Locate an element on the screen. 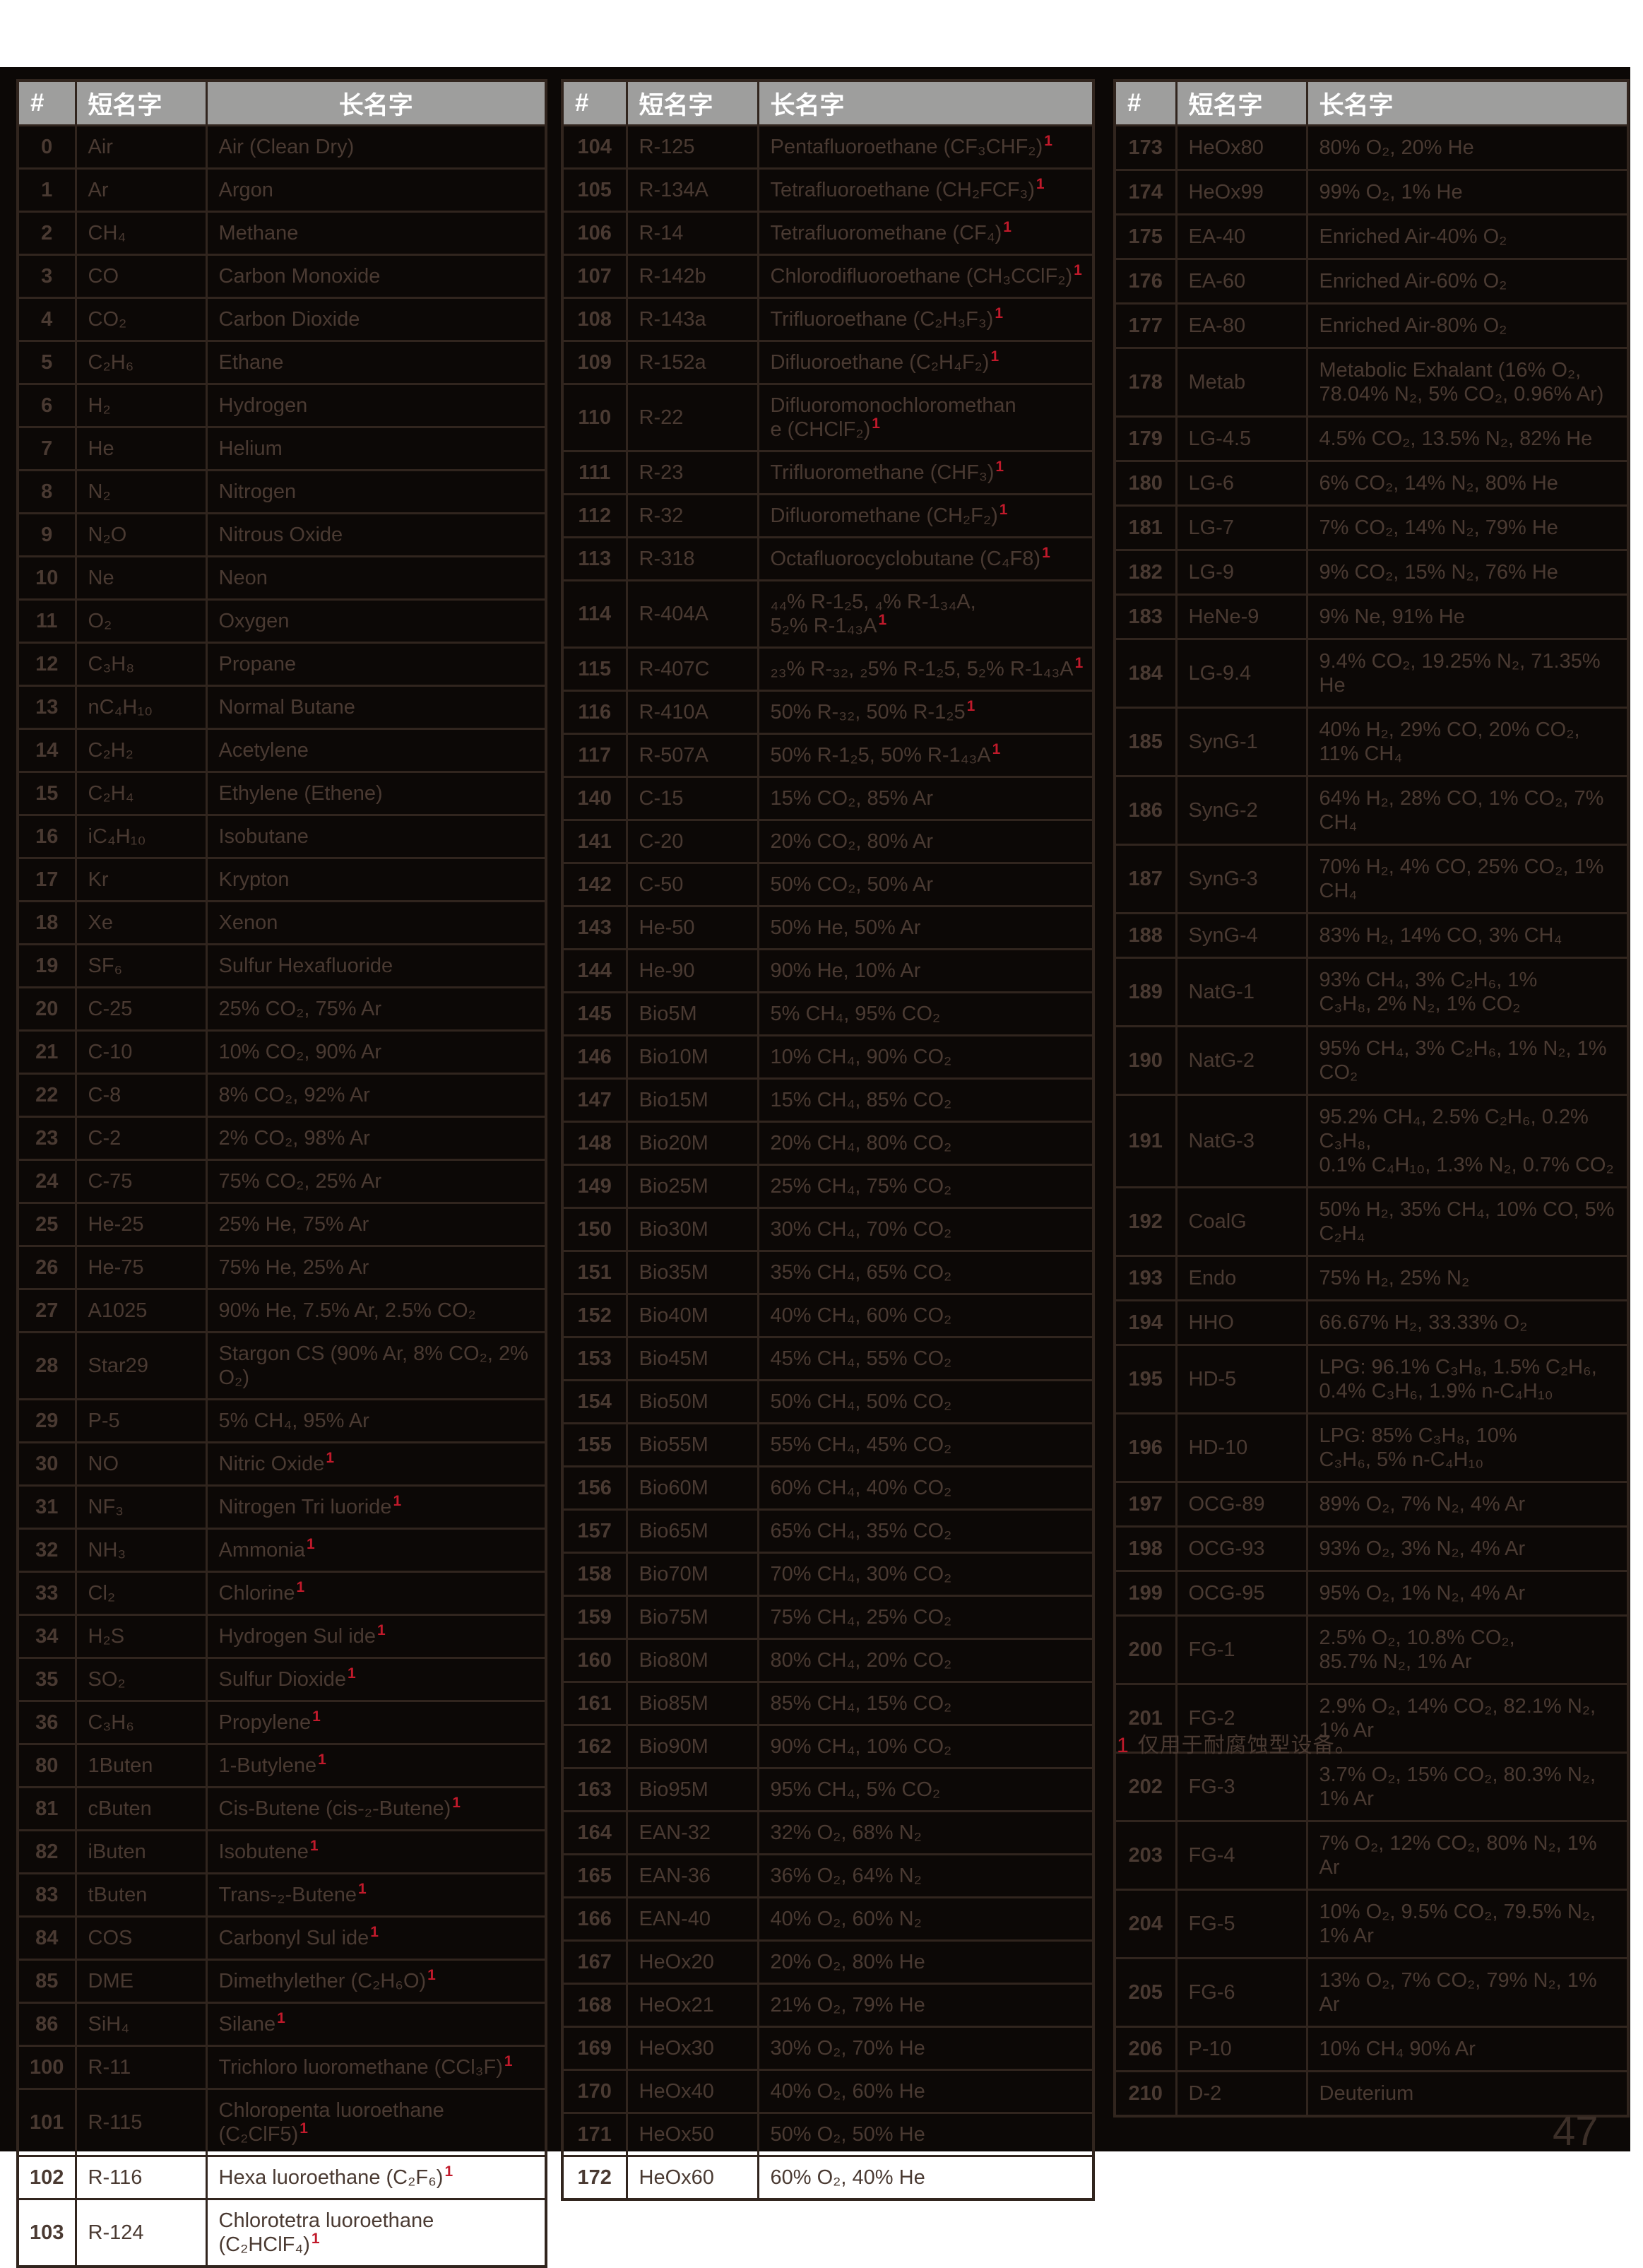 The height and width of the screenshot is (2268, 1643). gas-short-name-cell: R-410A is located at coordinates (692, 712).